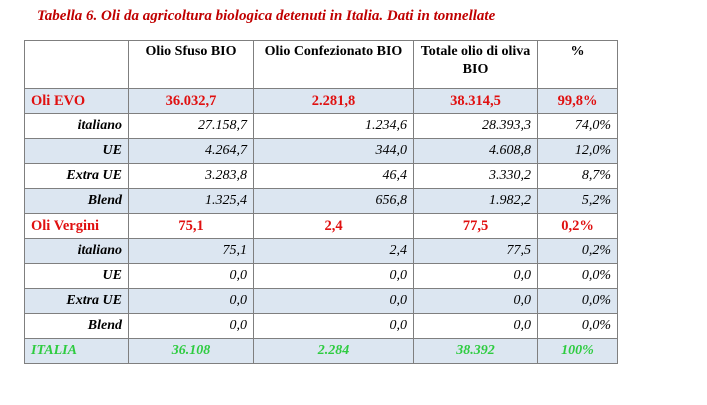  What do you see at coordinates (333, 176) in the screenshot?
I see `table-cell: 46,4` at bounding box center [333, 176].